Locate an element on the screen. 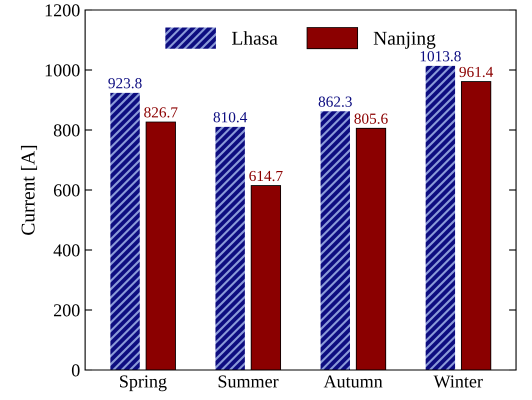  x-tick-label: Winter is located at coordinates (458, 381).